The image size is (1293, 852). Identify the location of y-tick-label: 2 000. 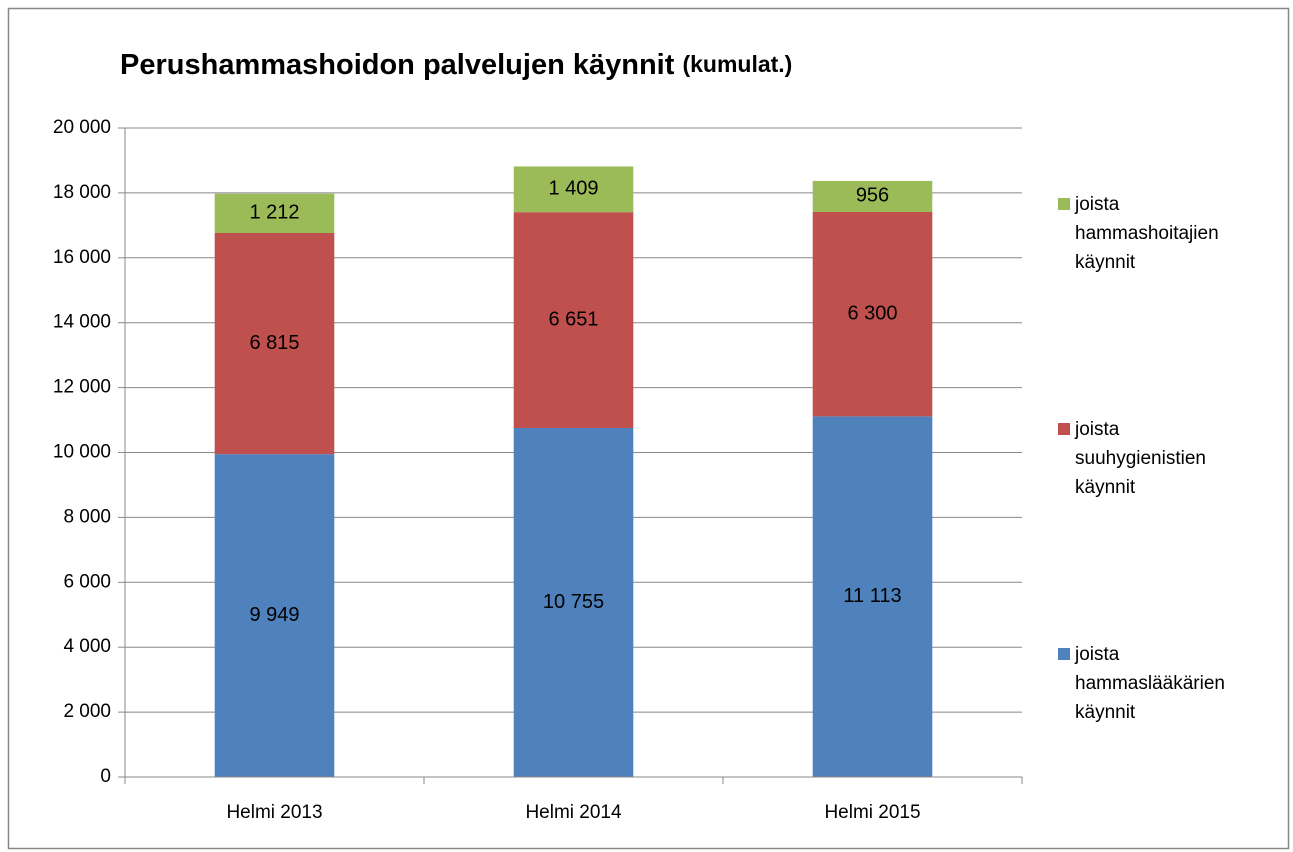
(87, 711).